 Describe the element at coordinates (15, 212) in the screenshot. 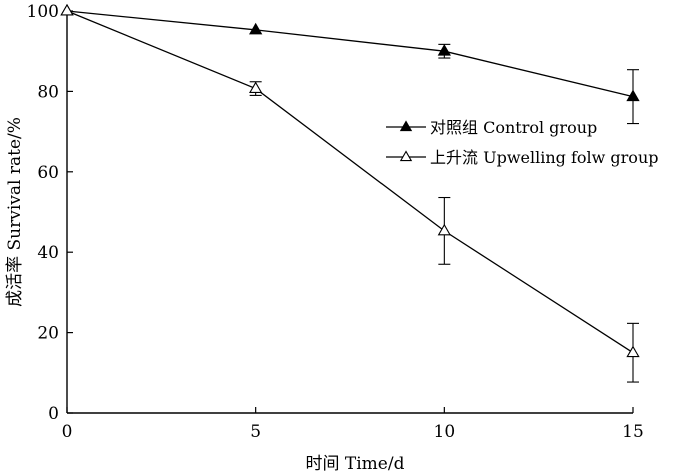

I see `y-axis-title: 成活率 Survival rate/%` at that location.